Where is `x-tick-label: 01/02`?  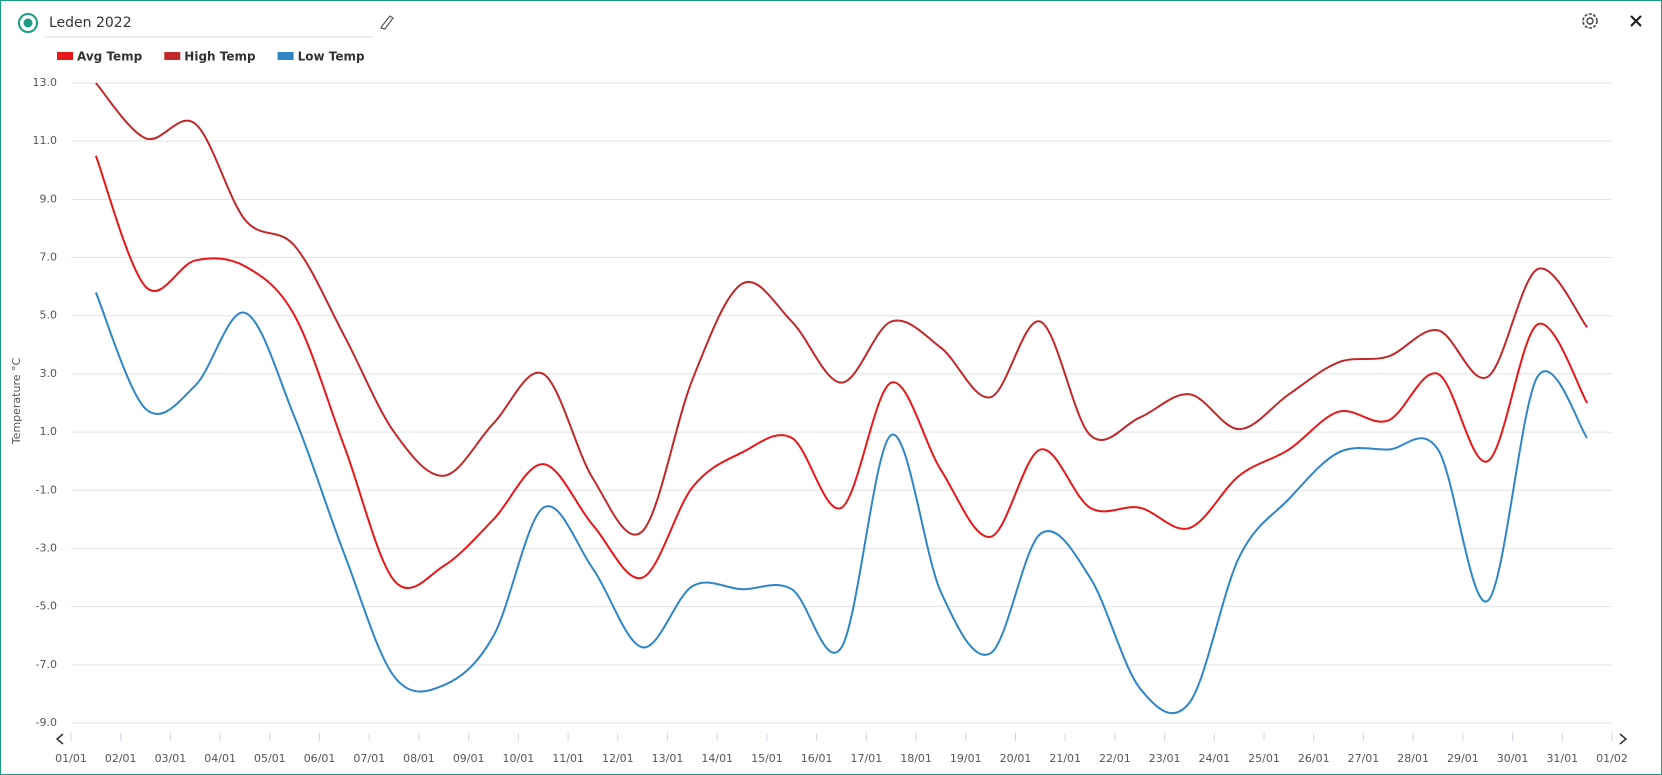
x-tick-label: 01/02 is located at coordinates (1612, 758).